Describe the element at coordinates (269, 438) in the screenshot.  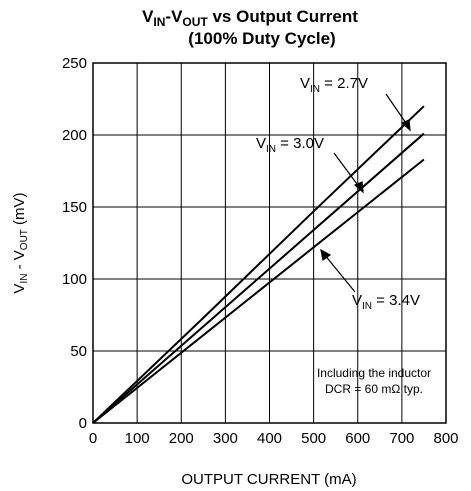
I see `x-tick-label: 400` at that location.